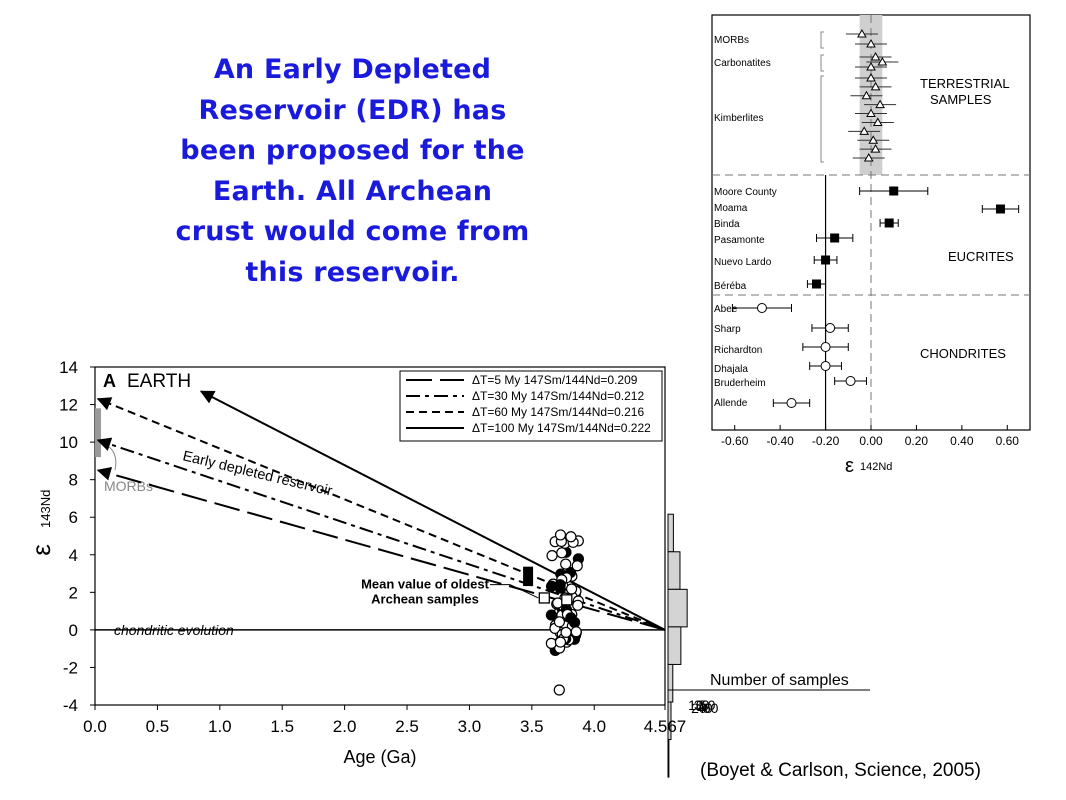 The image size is (1066, 800). I want to click on sample-row-label: Dhajala, so click(731, 369).